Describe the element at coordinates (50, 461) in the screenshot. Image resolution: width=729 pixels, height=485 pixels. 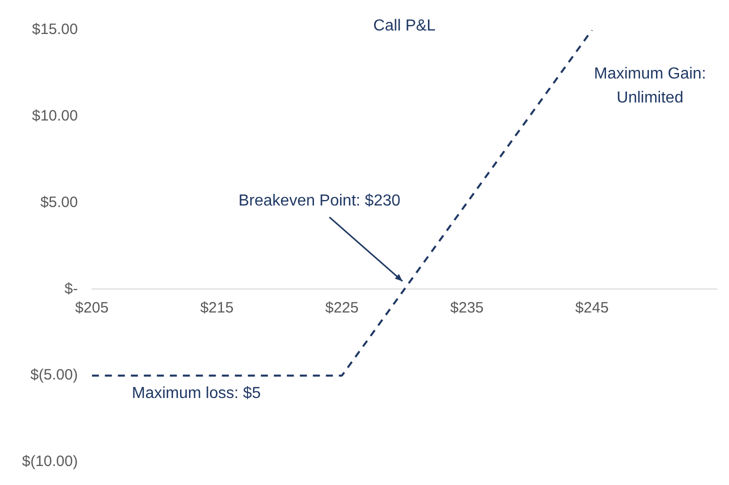
I see `y-tick-label: $(10.00)` at that location.